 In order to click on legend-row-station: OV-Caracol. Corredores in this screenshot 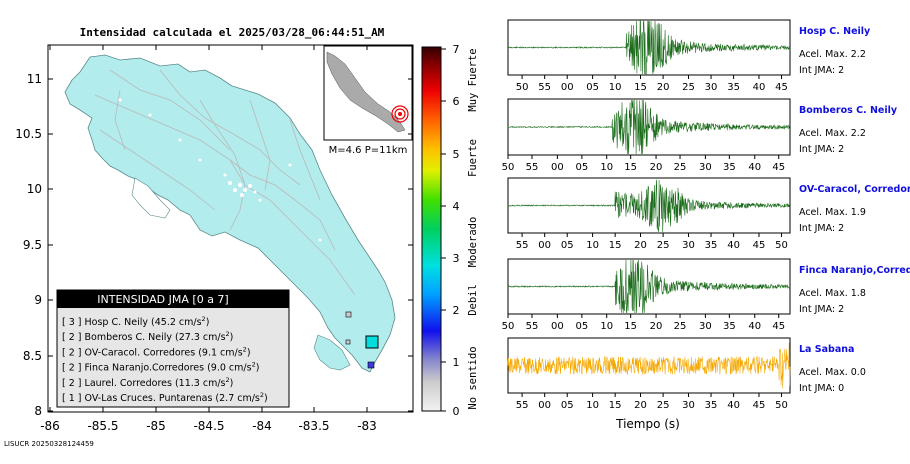, I will do `click(142, 352)`.